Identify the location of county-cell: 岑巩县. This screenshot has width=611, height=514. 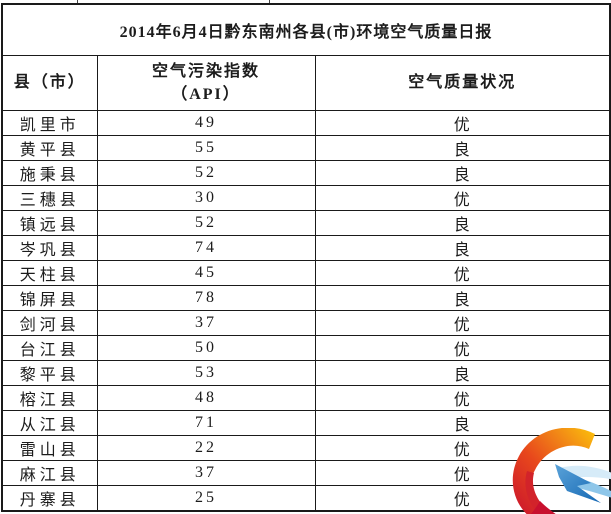
(49, 248).